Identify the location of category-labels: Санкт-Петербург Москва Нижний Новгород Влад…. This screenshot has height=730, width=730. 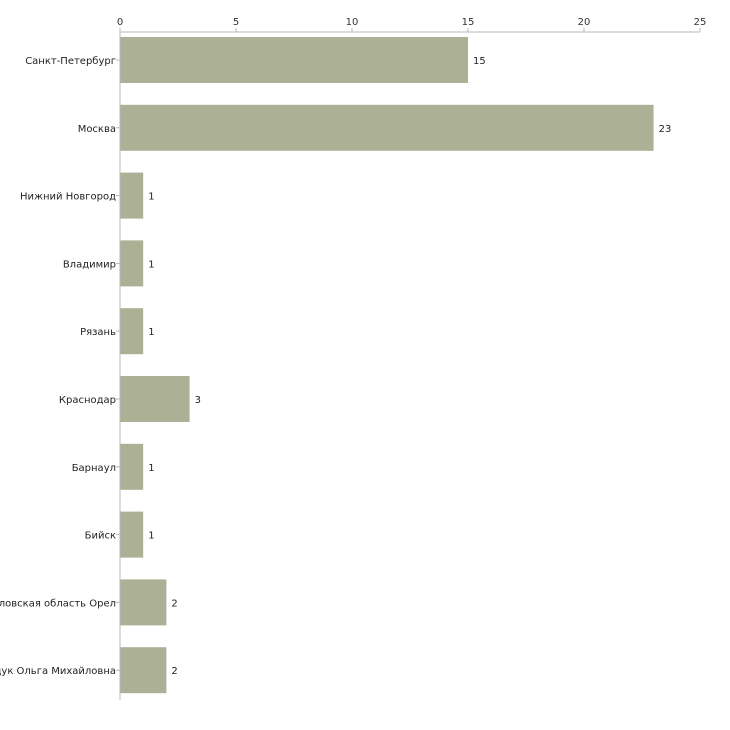
(58, 366).